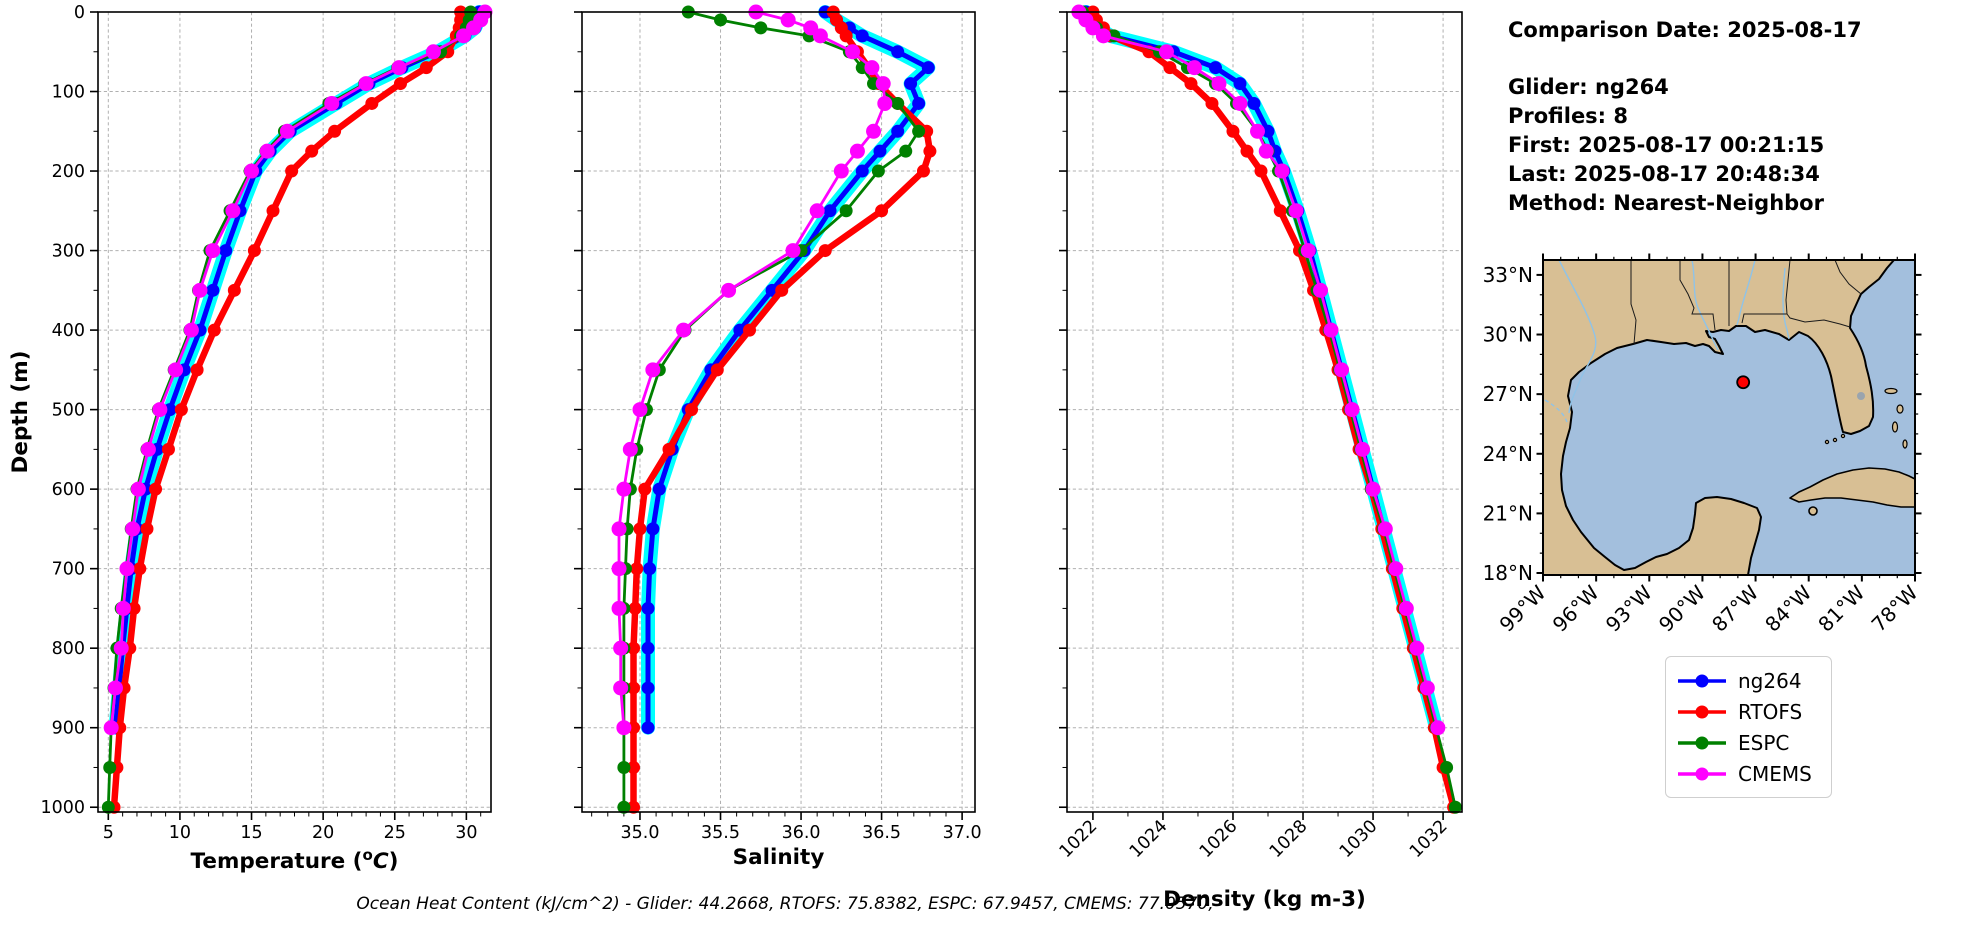  Describe the element at coordinates (395, 833) in the screenshot. I see `svg-text: 25` at that location.